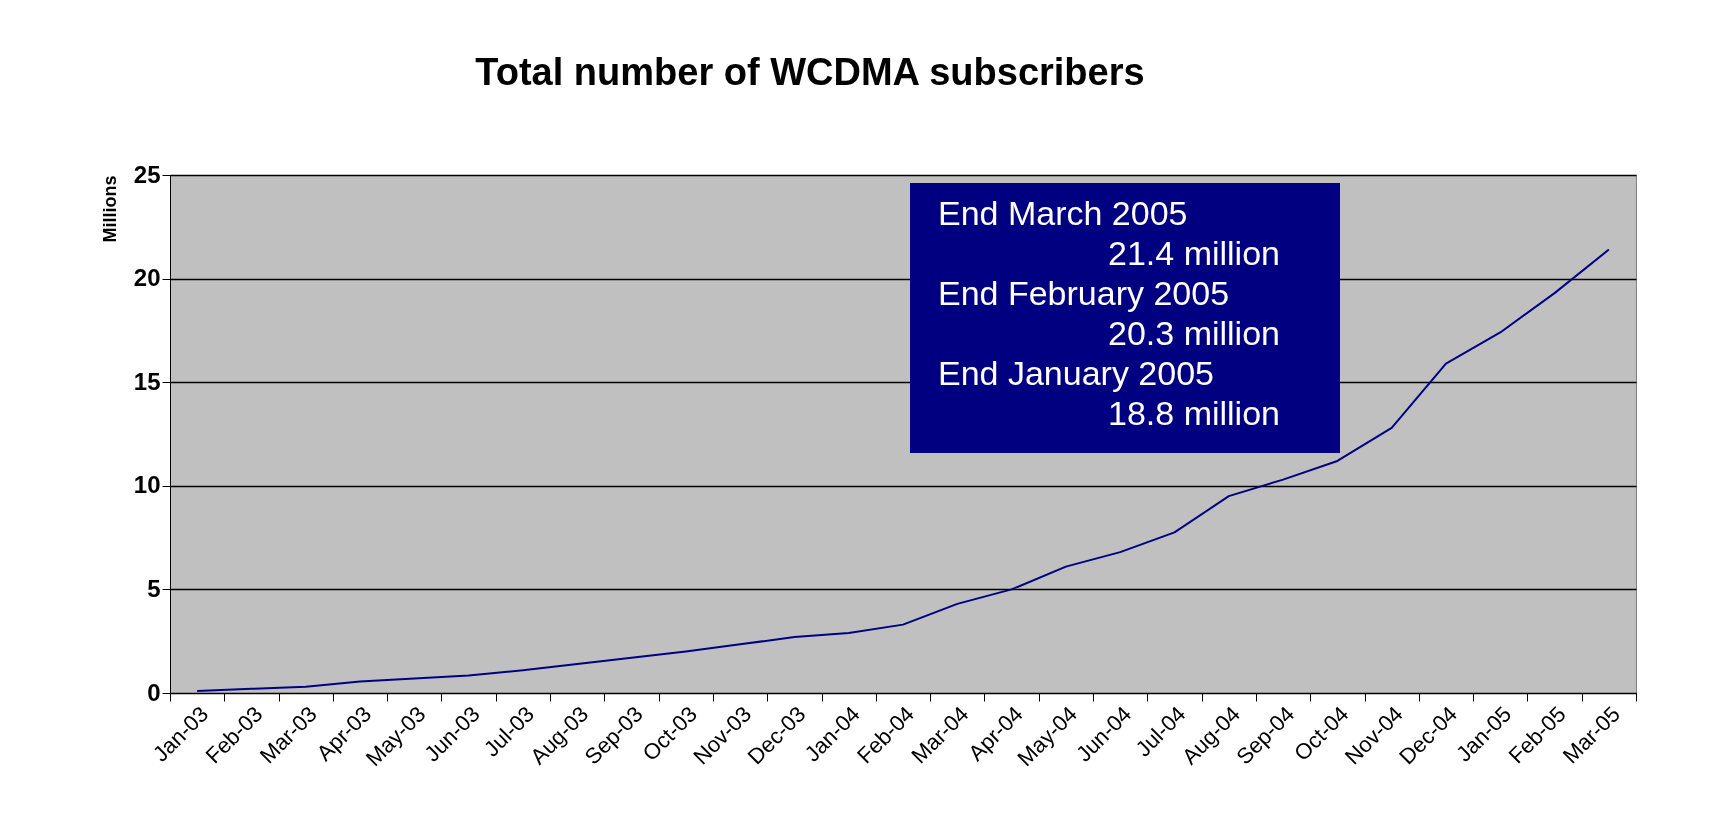 This screenshot has width=1718, height=840. What do you see at coordinates (1194, 253) in the screenshot?
I see `annotation: 21.4 million` at bounding box center [1194, 253].